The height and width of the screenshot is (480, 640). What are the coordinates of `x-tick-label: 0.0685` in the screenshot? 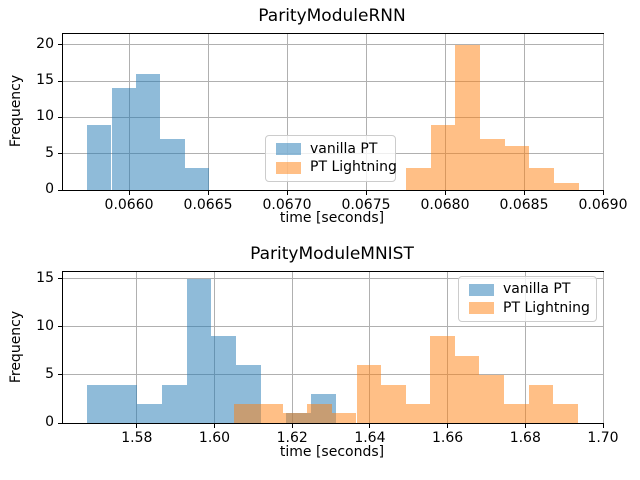 It's located at (524, 205).